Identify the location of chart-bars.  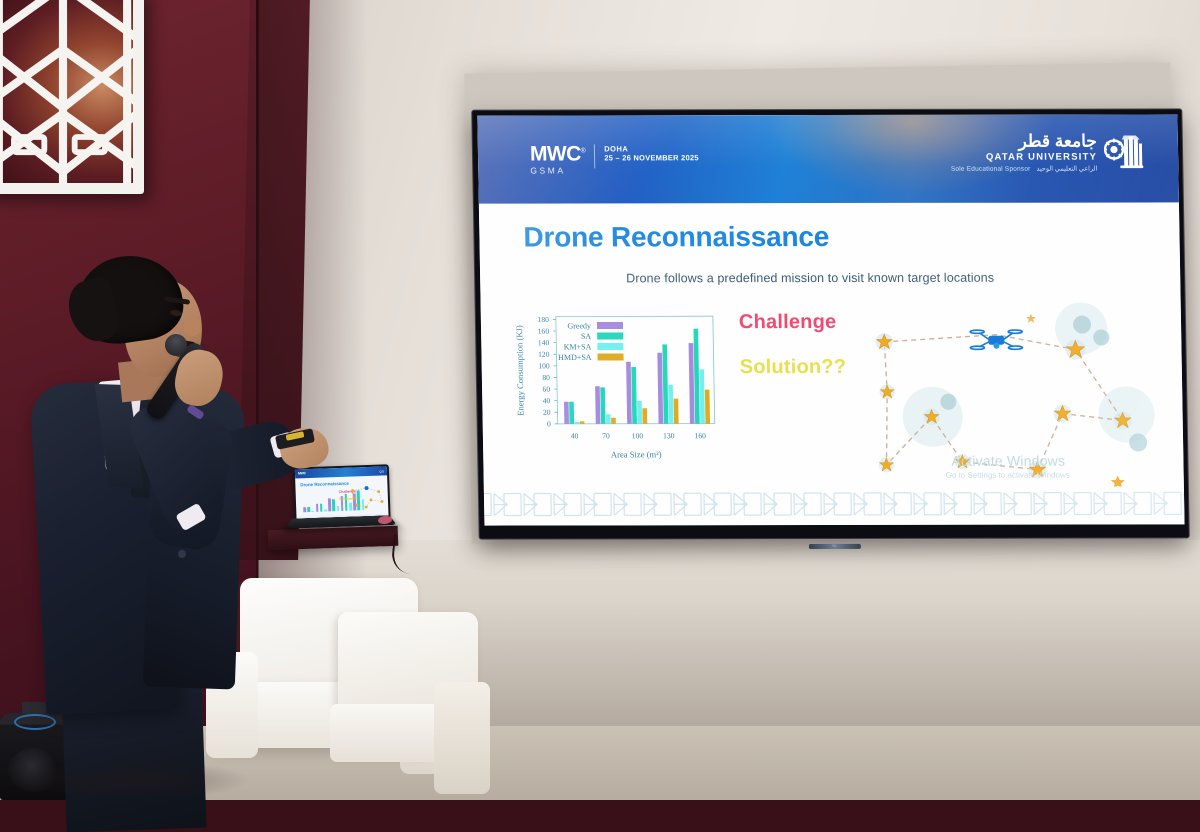
(637, 376).